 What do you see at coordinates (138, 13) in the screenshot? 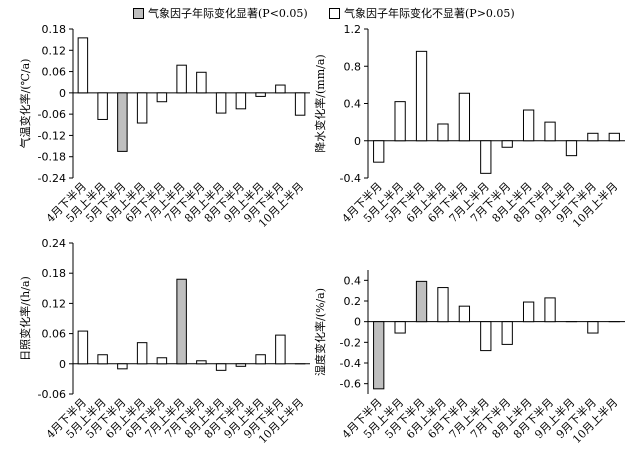
I see `legend-swatch-significant` at bounding box center [138, 13].